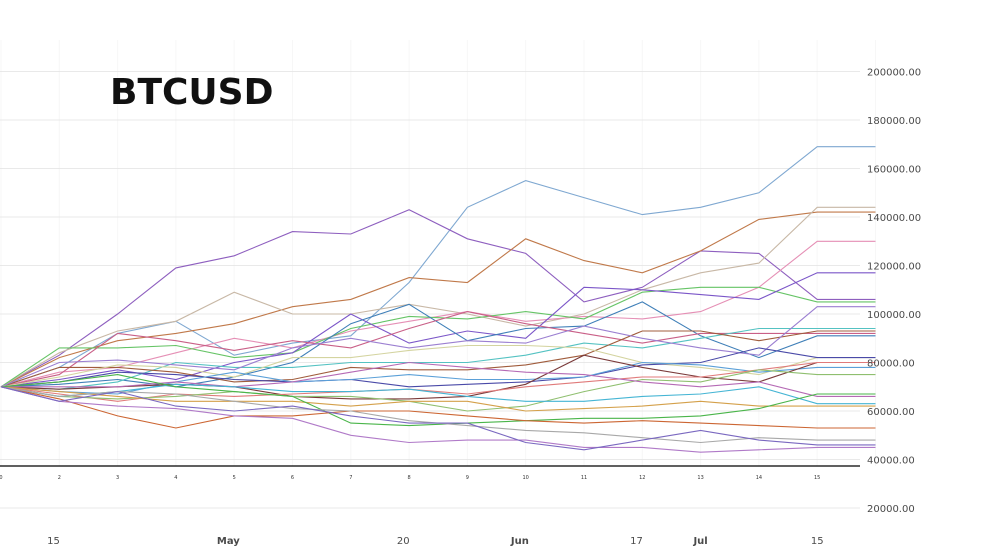  Describe the element at coordinates (700, 478) in the screenshot. I see `step-tick-label: 13` at that location.